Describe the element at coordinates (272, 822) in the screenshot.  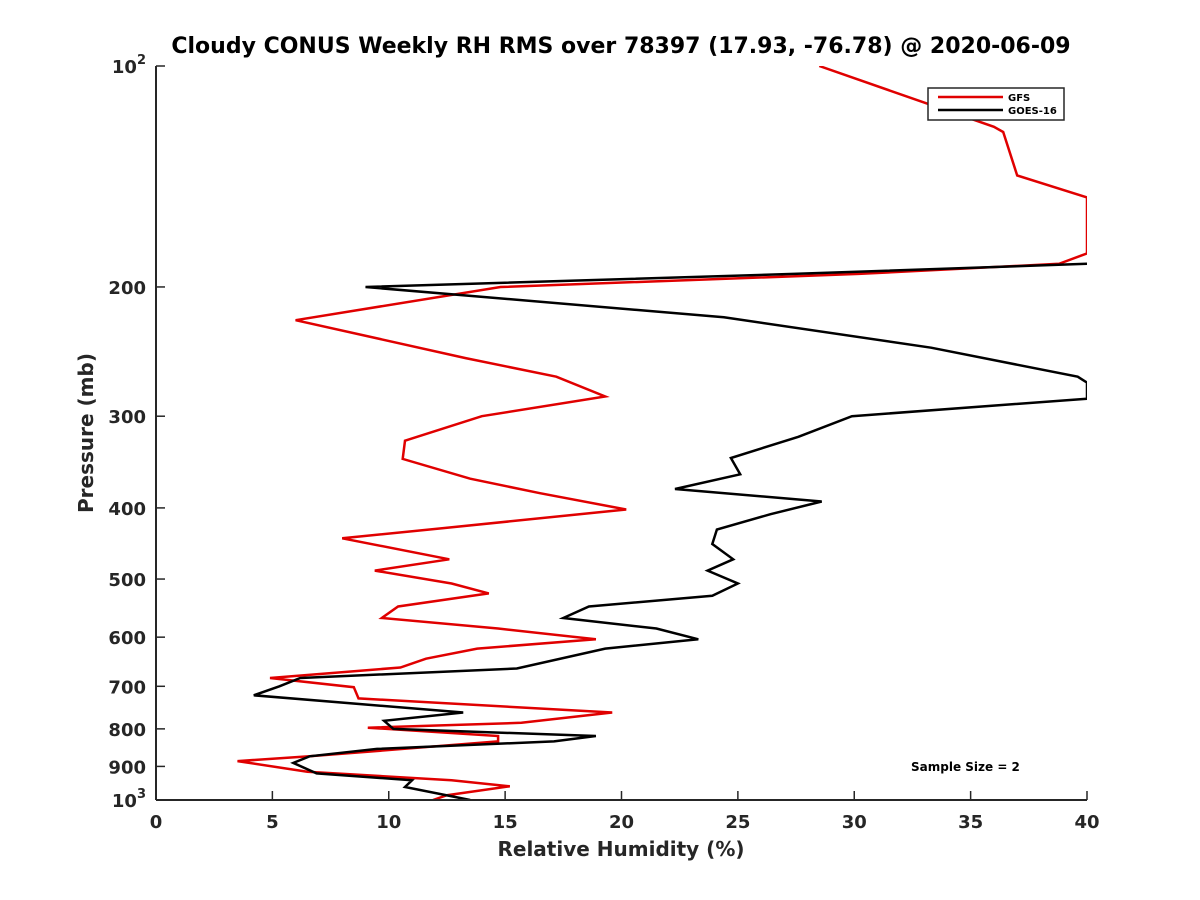
I see `x-tick-label: 5` at that location.